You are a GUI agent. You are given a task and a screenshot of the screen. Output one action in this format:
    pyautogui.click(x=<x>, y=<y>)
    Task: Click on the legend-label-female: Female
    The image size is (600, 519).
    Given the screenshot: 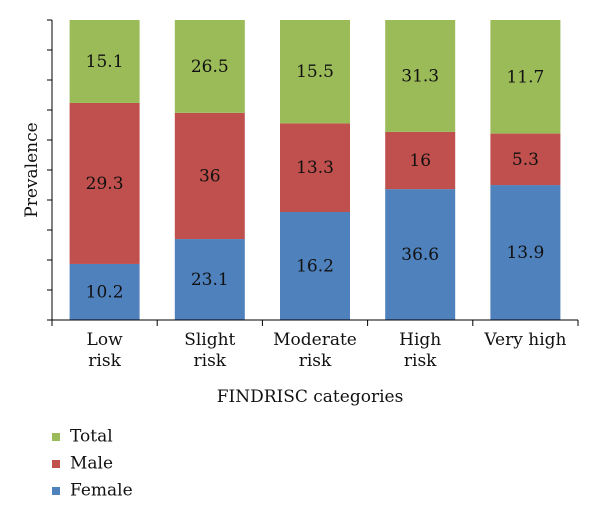 What is the action you would take?
    pyautogui.click(x=101, y=491)
    